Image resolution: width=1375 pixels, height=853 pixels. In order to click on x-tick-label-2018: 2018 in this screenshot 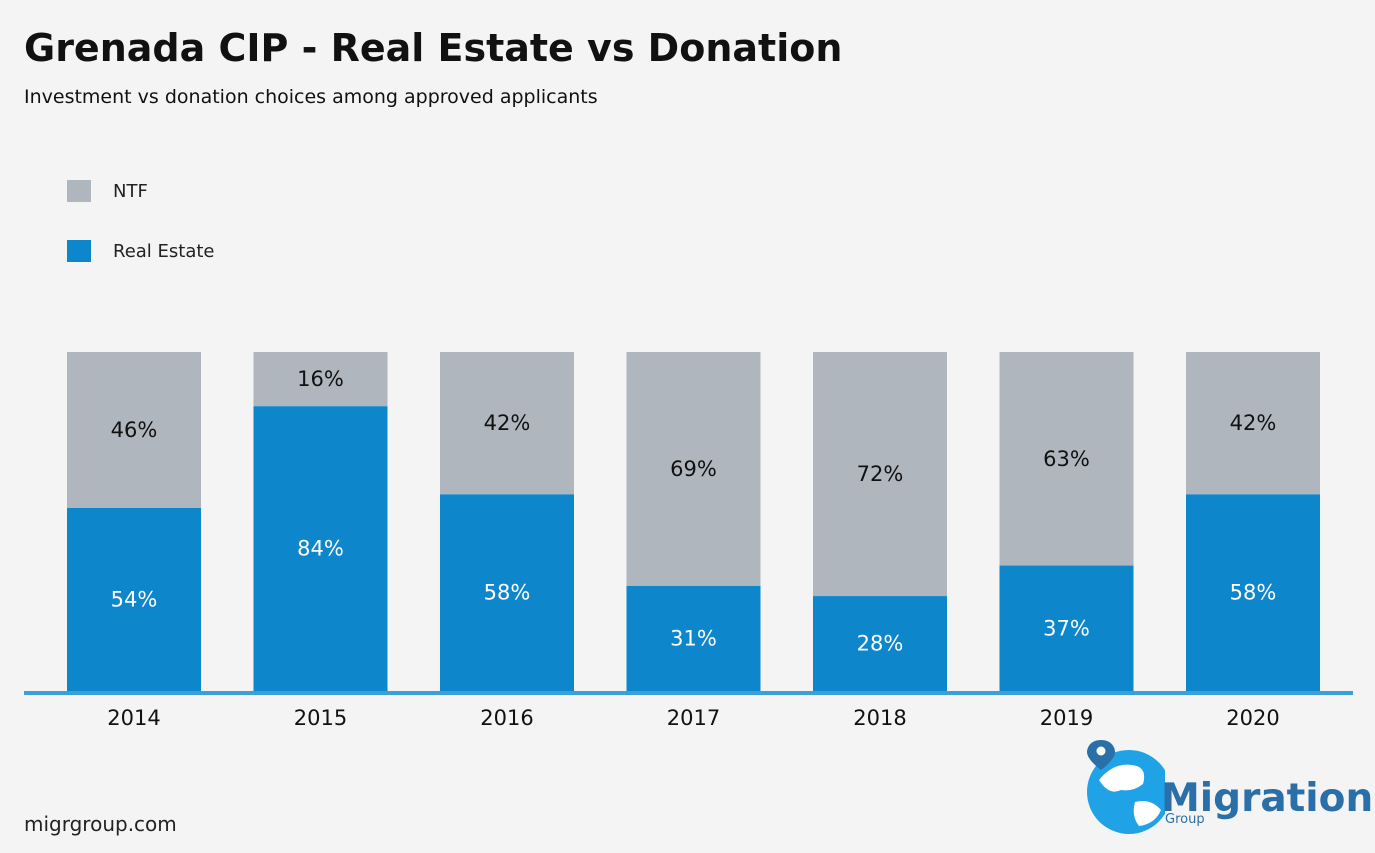, I will do `click(879, 718)`.